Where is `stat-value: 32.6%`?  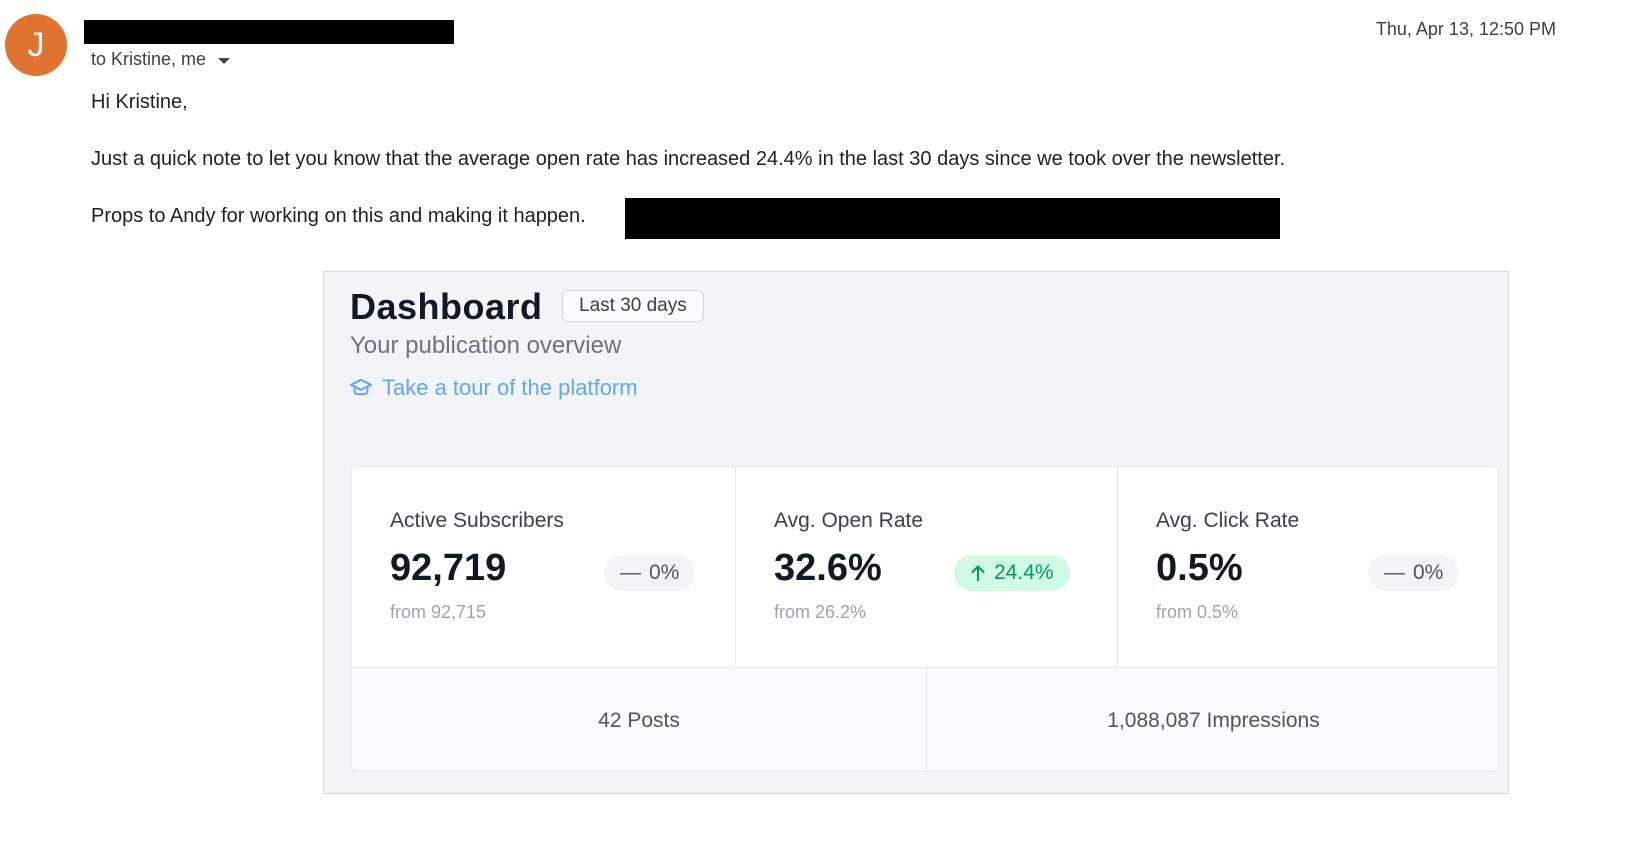 stat-value: 32.6% is located at coordinates (828, 568).